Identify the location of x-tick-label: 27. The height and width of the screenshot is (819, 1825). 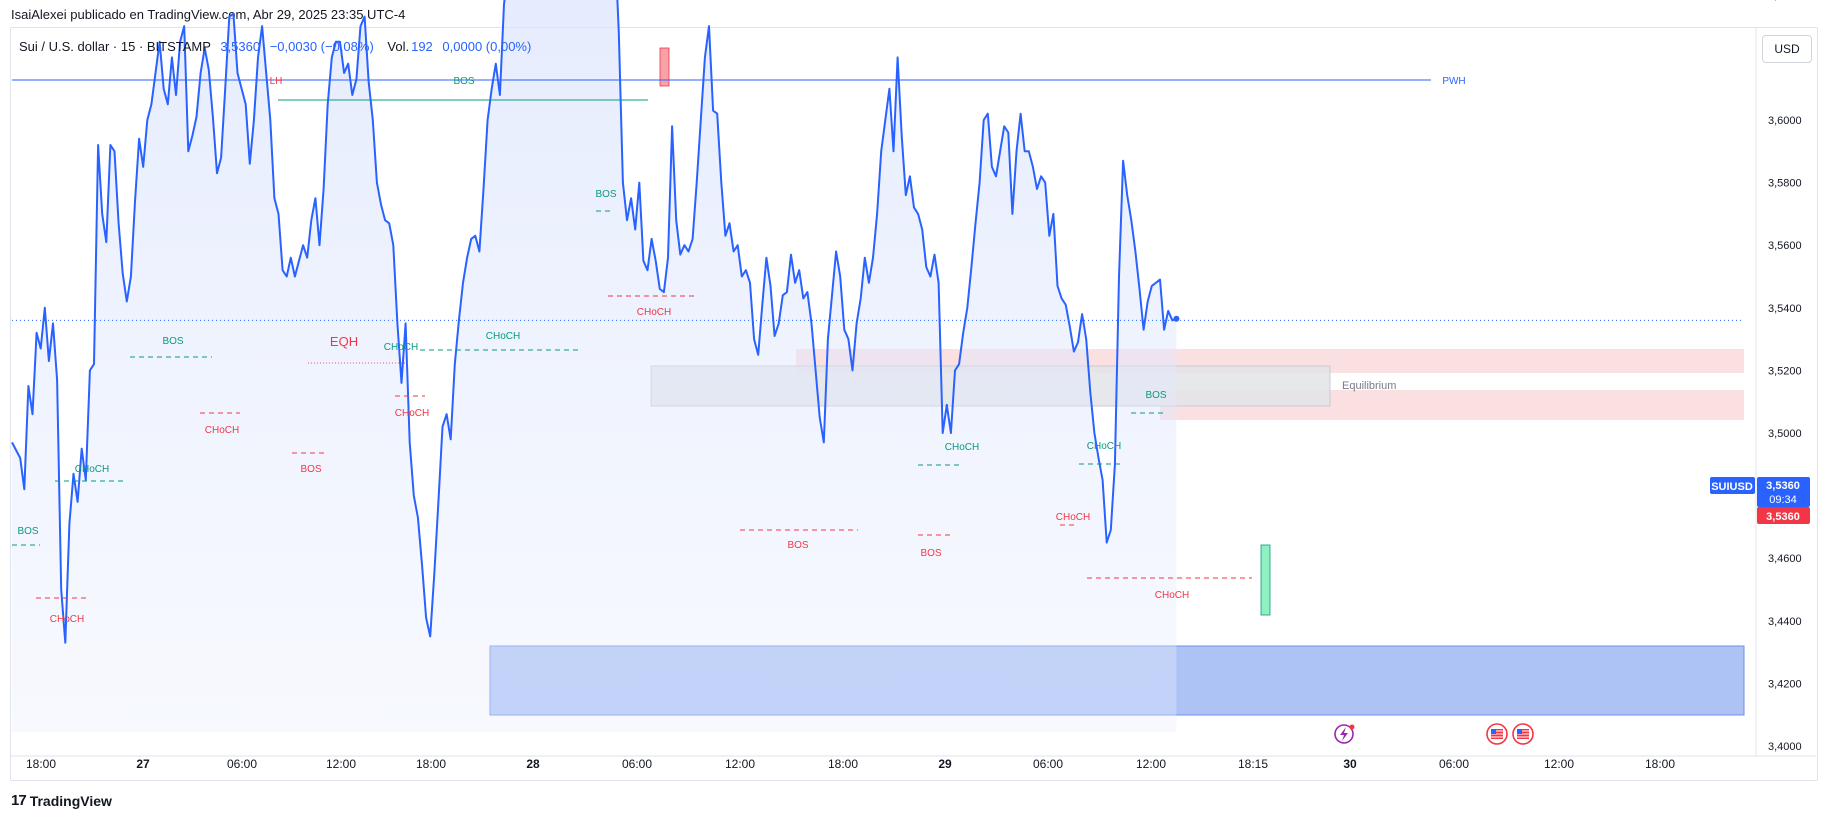
(143, 764).